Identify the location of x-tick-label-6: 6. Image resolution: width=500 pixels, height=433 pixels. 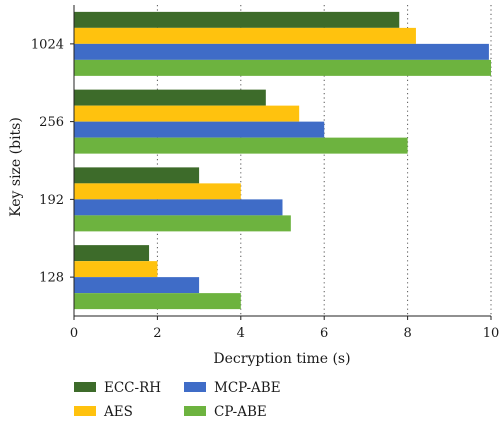
(324, 333).